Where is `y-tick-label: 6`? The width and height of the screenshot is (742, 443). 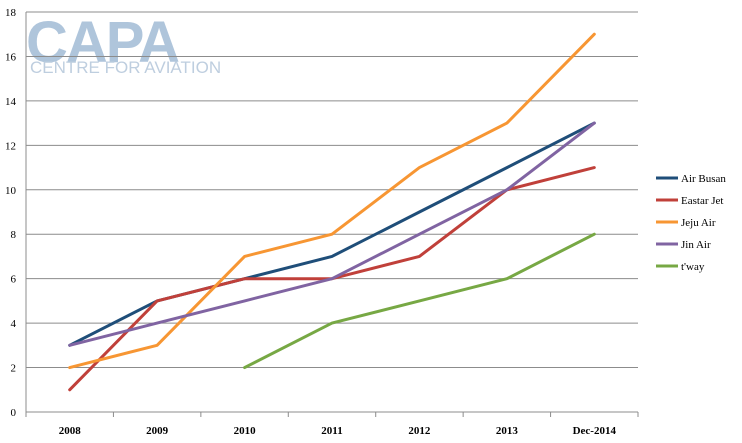
y-tick-label: 6 is located at coordinates (14, 280).